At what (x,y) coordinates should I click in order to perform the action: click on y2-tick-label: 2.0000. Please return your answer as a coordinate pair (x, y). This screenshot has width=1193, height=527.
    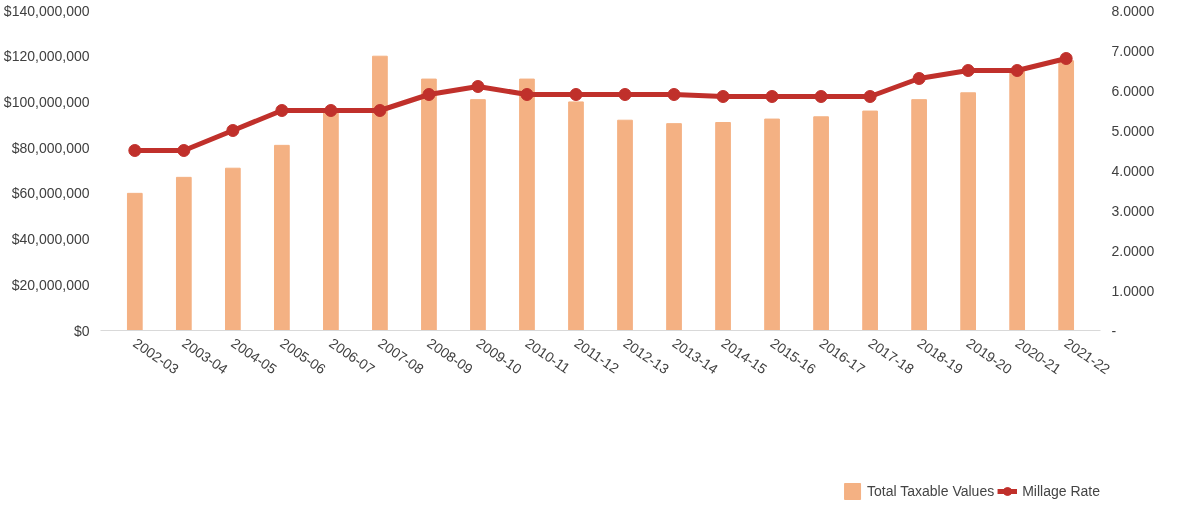
    Looking at the image, I should click on (1133, 250).